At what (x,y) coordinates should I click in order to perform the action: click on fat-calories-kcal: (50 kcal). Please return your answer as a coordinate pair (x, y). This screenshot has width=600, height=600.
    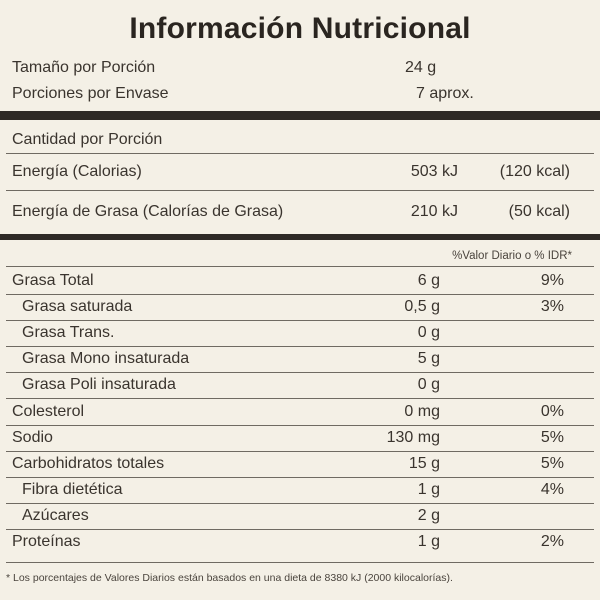
    Looking at the image, I should click on (539, 211).